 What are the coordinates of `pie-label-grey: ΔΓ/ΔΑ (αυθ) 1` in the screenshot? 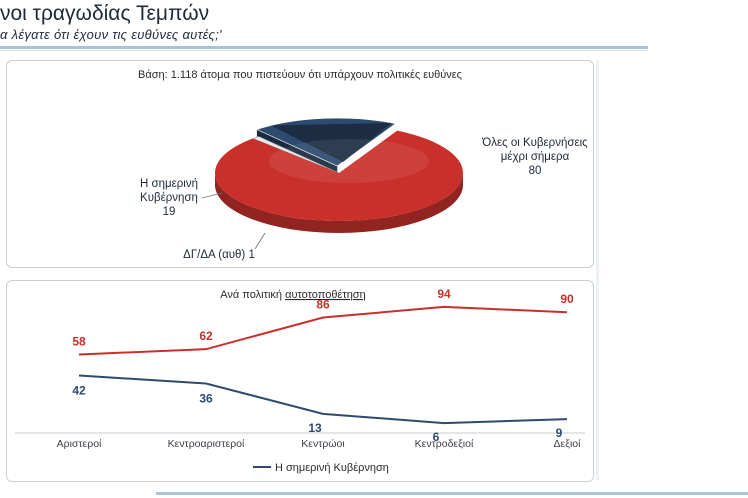 It's located at (219, 255).